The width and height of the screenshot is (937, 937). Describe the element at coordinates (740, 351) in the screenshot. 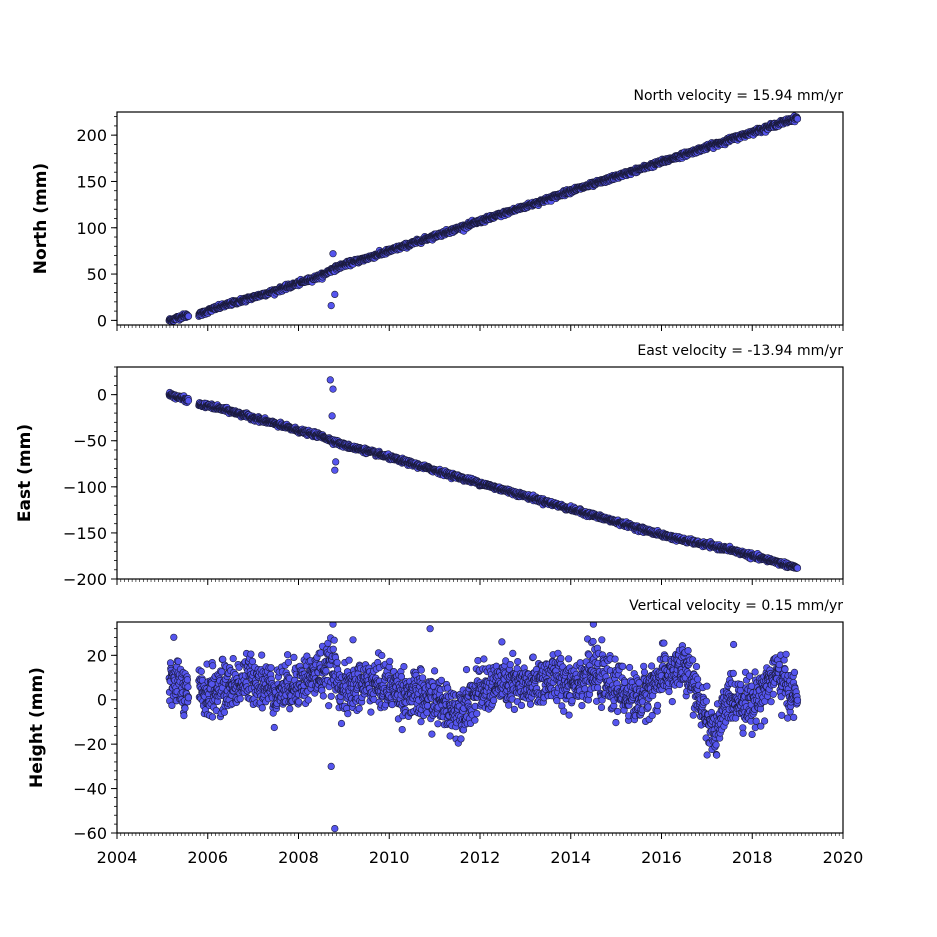

I see `panel-title-east: East velocity = -13.94 mm/yr` at that location.